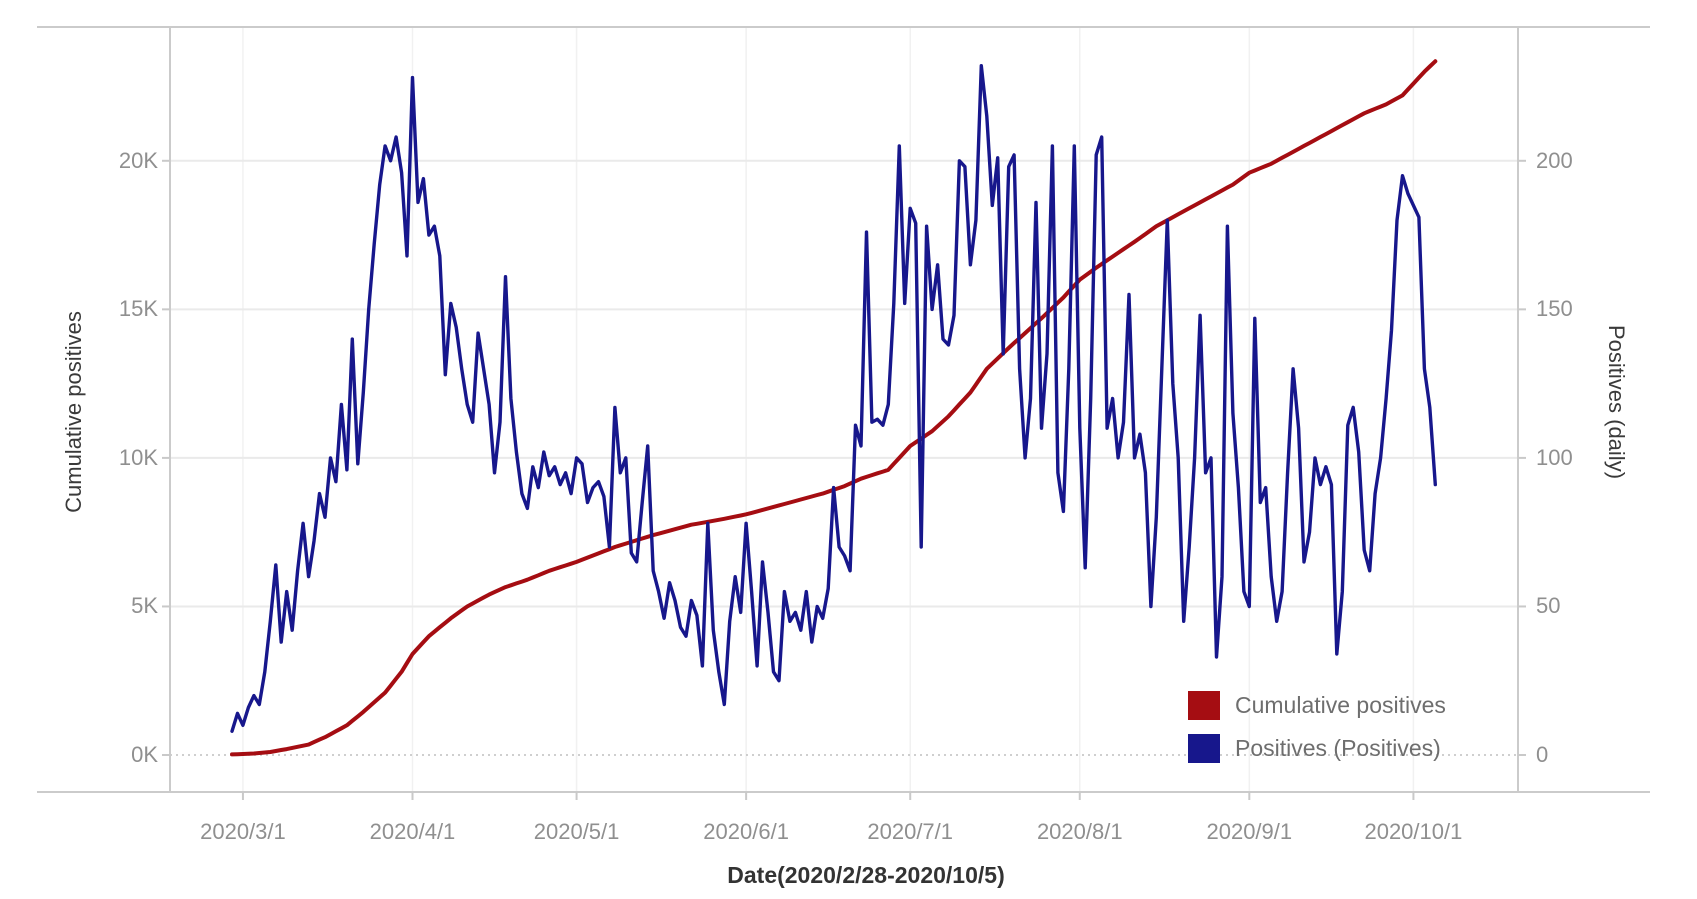 This screenshot has height=899, width=1697. I want to click on x-axis-title: Date(2020/2/28-2020/10/5), so click(866, 875).